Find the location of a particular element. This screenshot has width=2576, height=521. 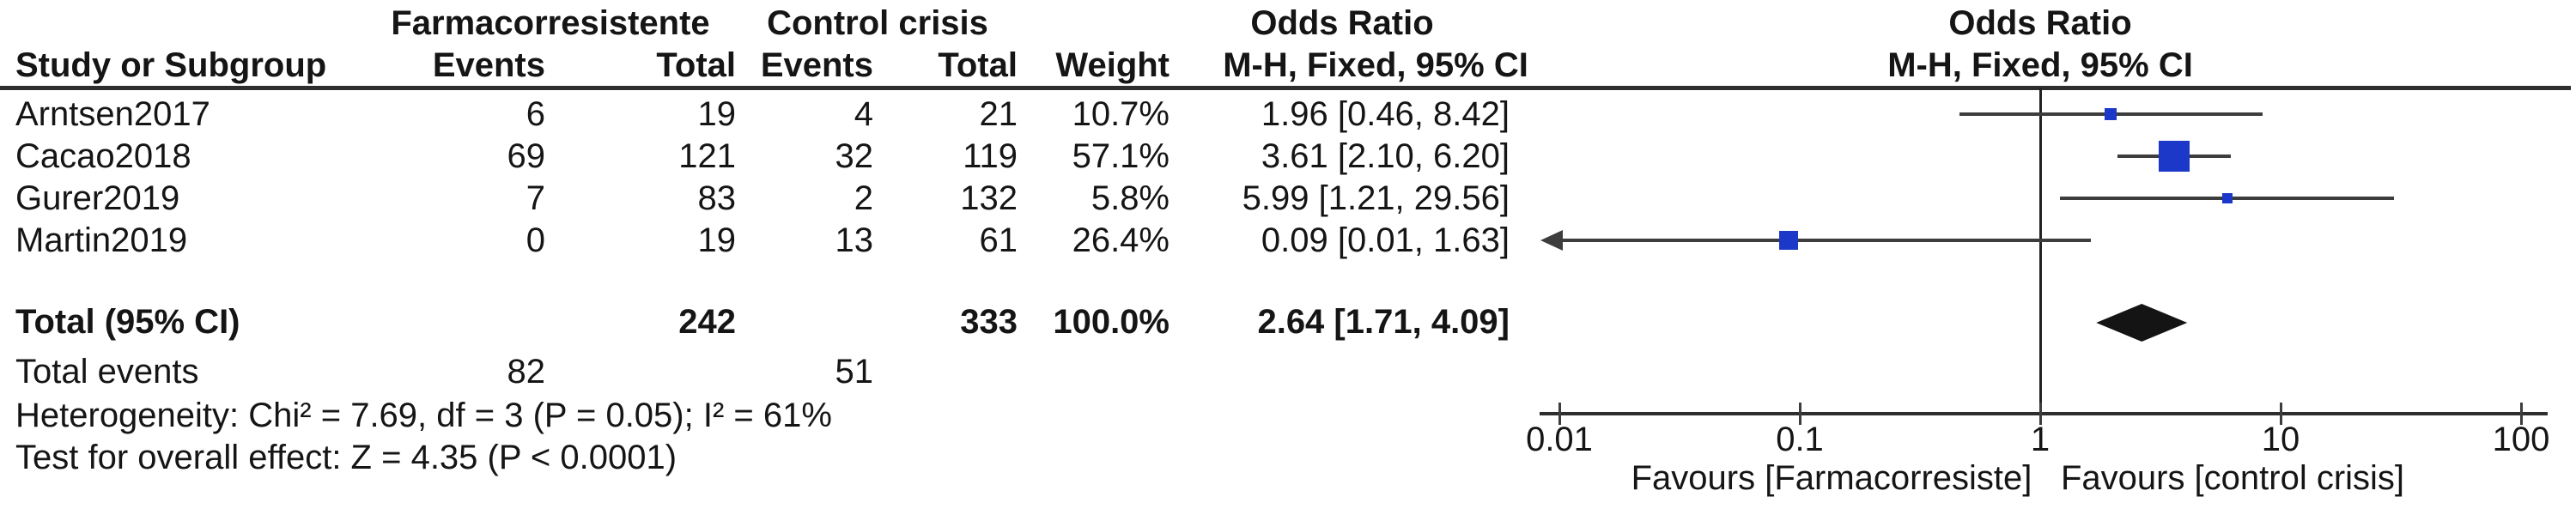

total-ctrl-value: 132 is located at coordinates (989, 198).